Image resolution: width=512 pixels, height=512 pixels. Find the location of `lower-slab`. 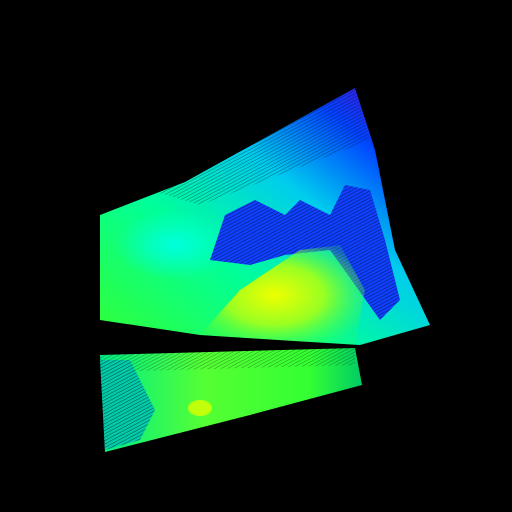

lower-slab is located at coordinates (231, 400).